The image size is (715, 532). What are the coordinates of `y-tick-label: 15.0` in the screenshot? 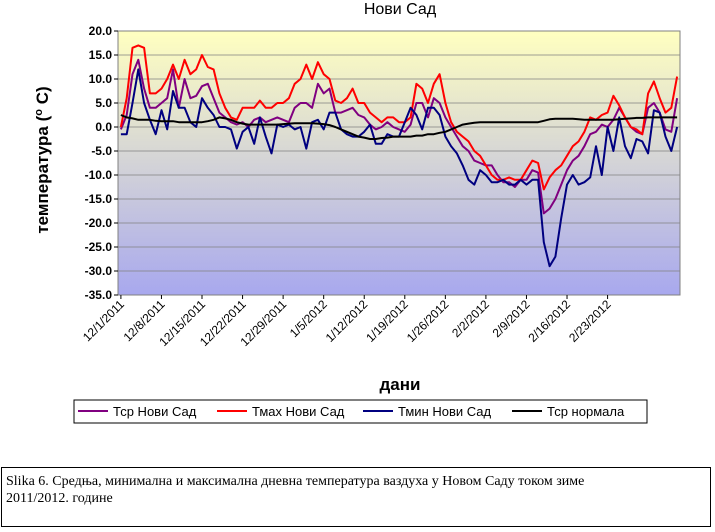 It's located at (101, 55).